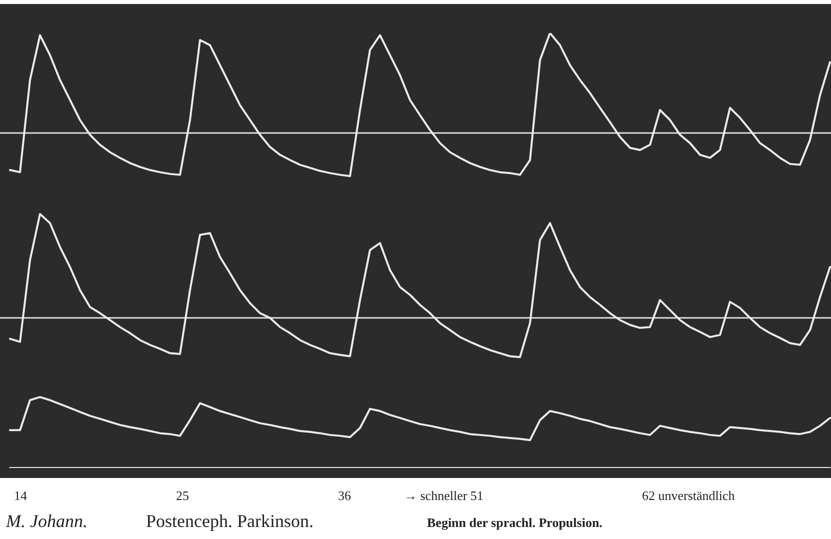  What do you see at coordinates (182, 496) in the screenshot?
I see `text: 25` at bounding box center [182, 496].